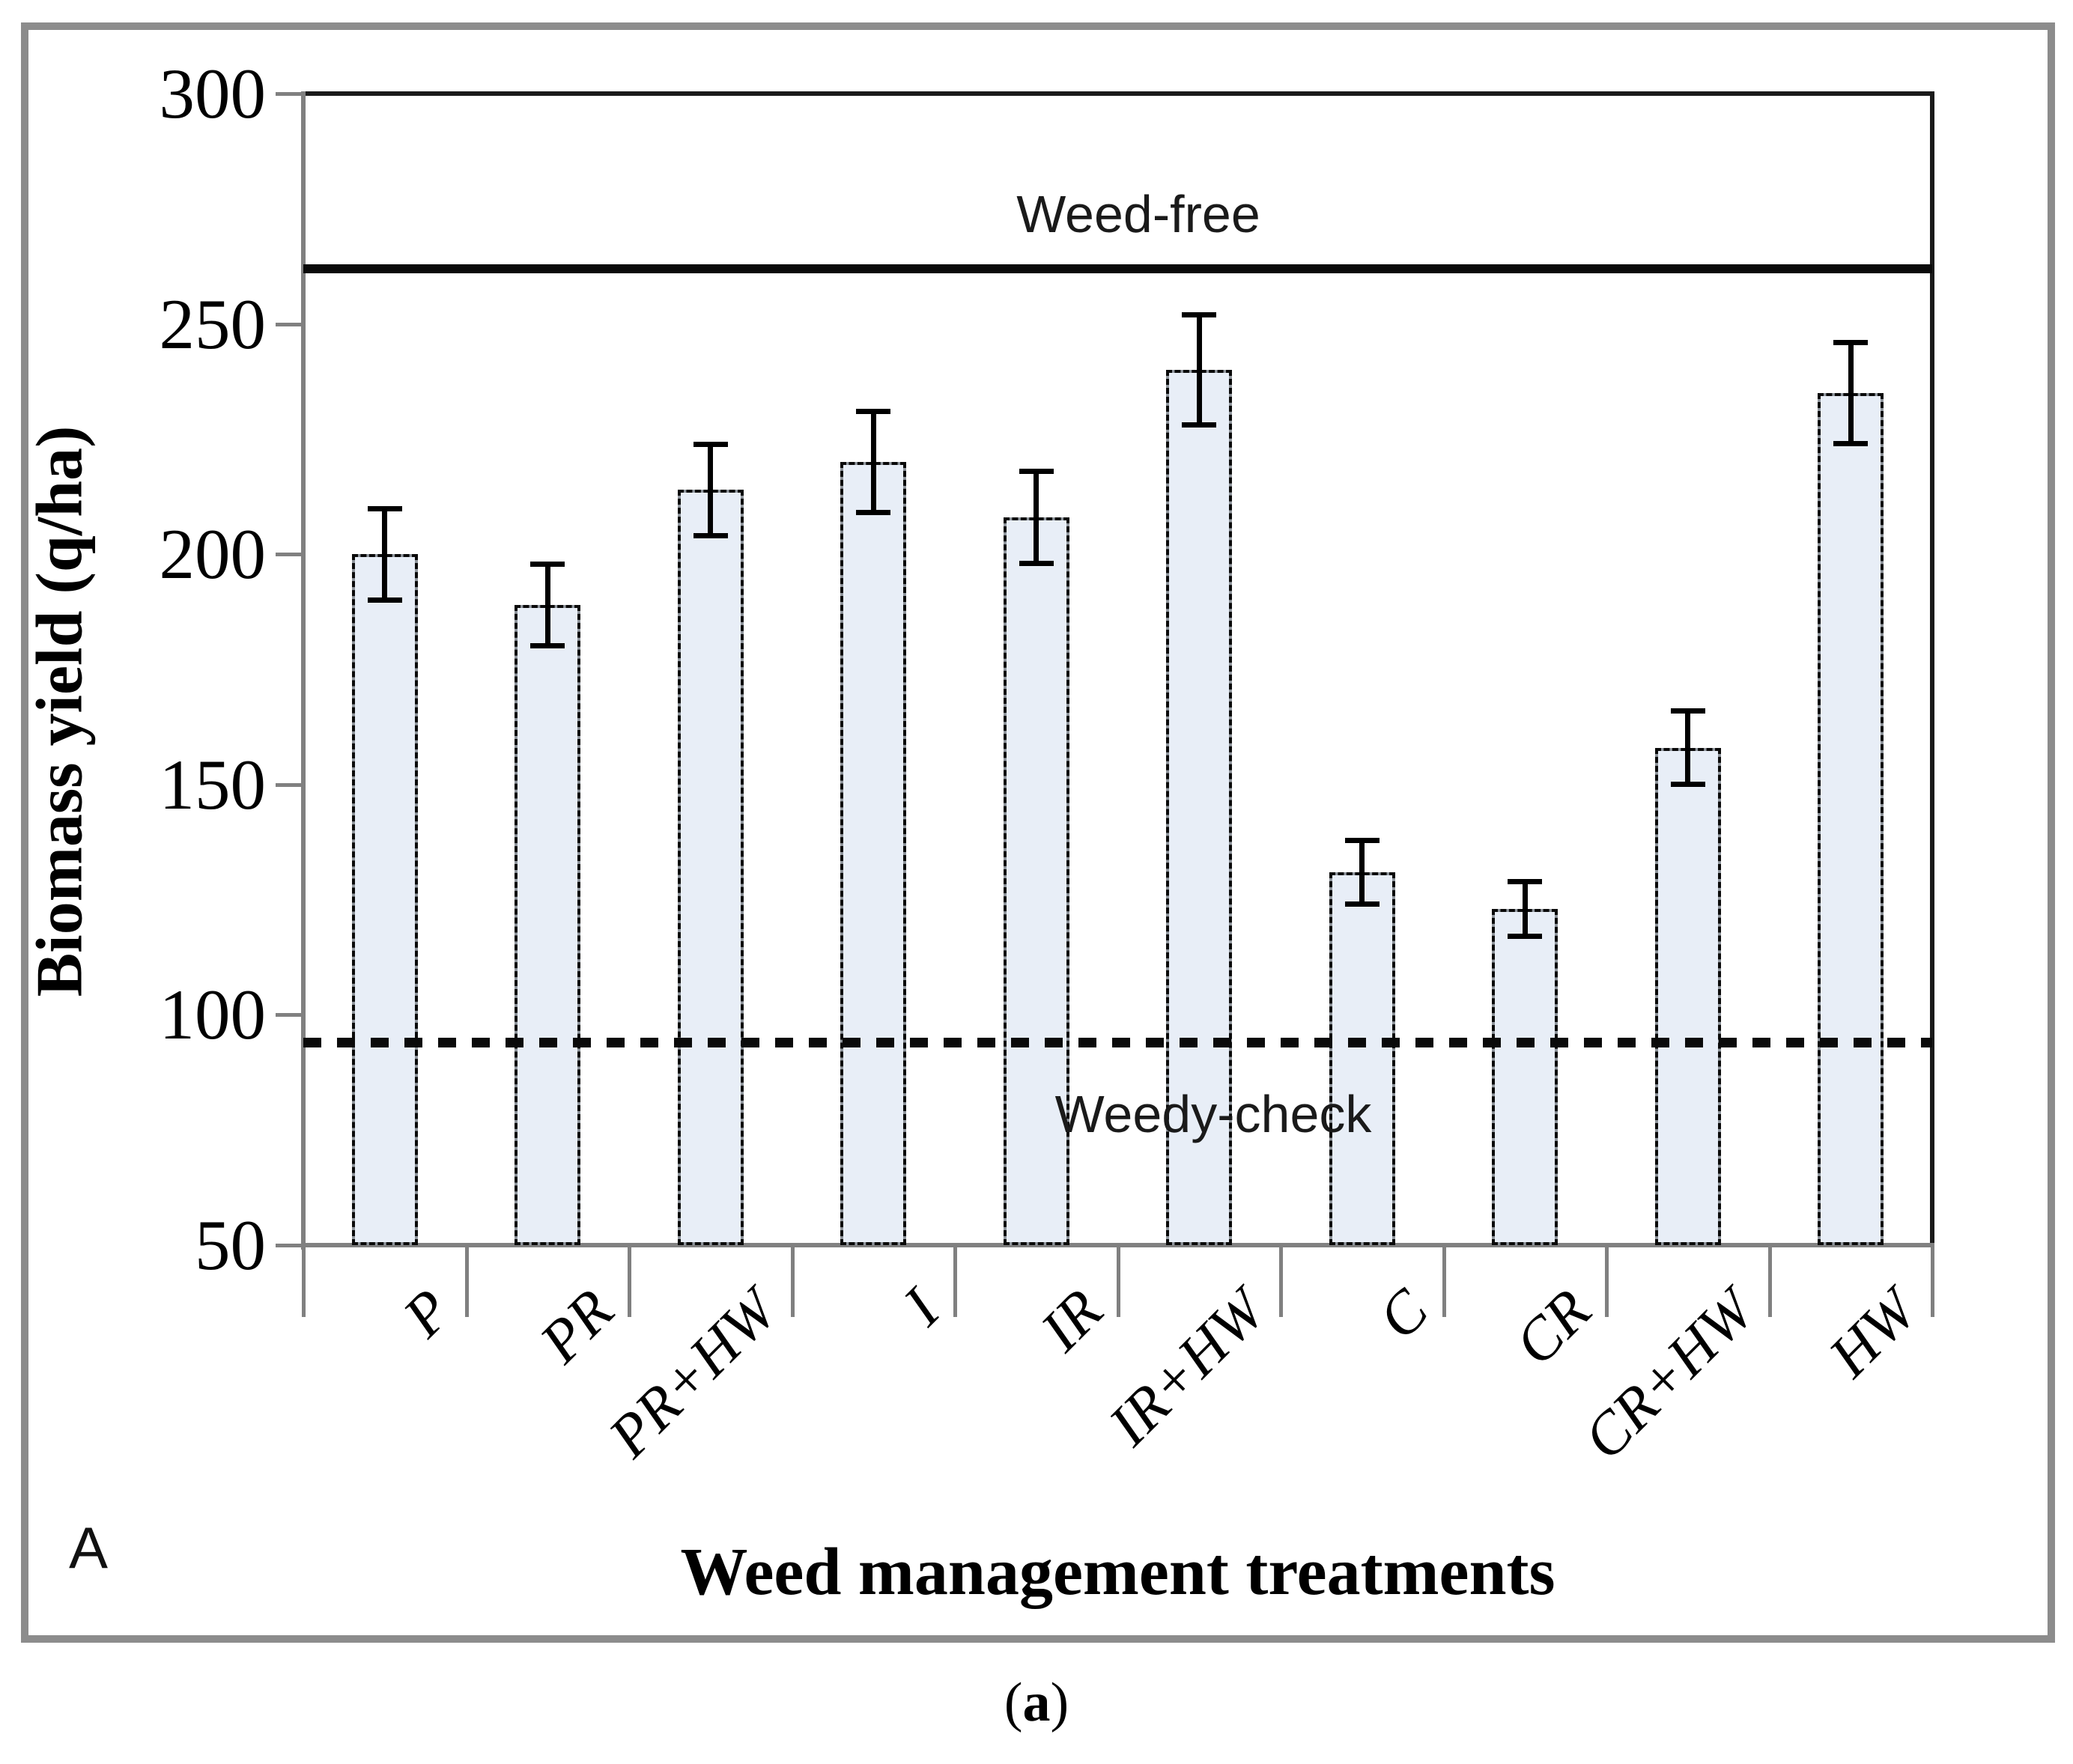 This screenshot has height=1764, width=2073. I want to click on error-bar-CR+HW, so click(1688, 748).